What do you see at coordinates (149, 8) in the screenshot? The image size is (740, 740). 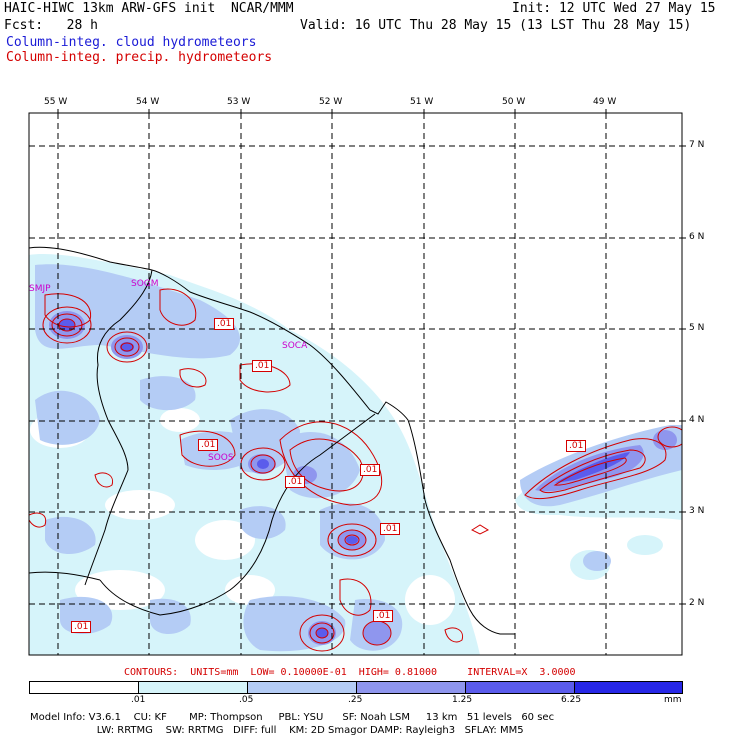 I see `plot-title: HAIC-HIWC 13km ARW-GFS init NCAR/MMM` at bounding box center [149, 8].